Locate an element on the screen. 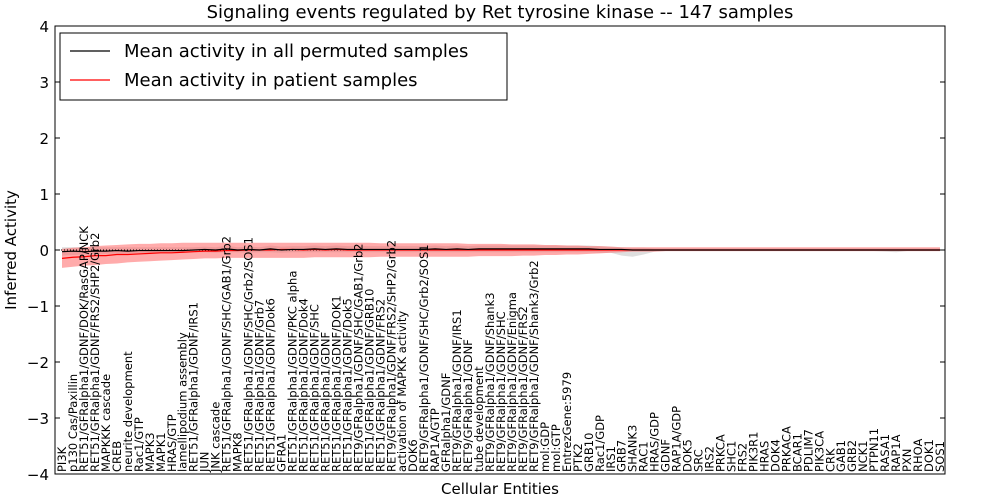 Image resolution: width=1000 pixels, height=500 pixels. x-tick-label: RET51/GFRalpha1/GDNF/IRS1 is located at coordinates (194, 387).